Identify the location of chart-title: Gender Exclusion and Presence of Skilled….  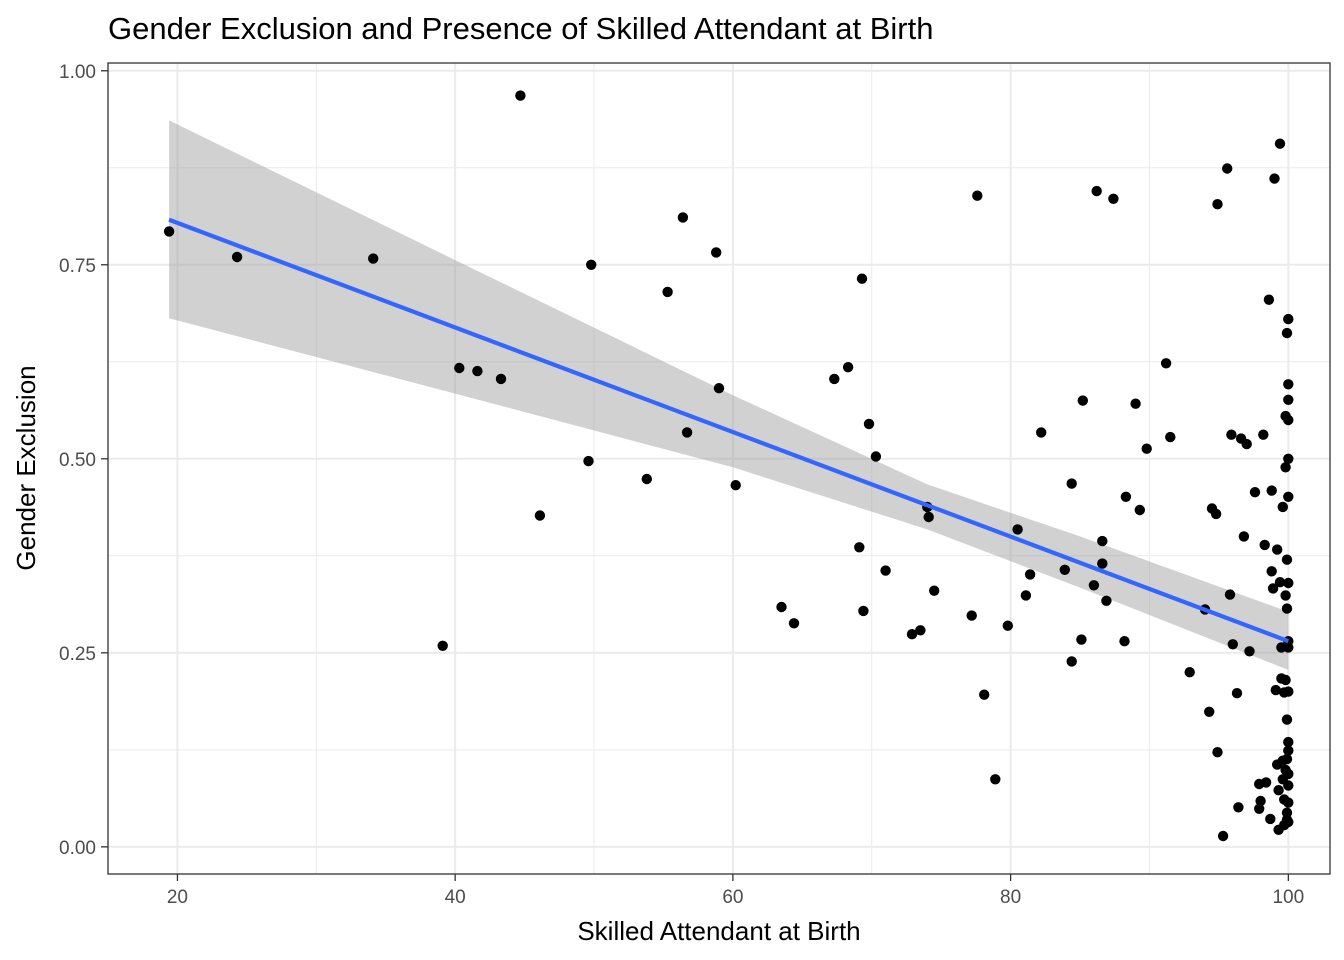
(520, 28).